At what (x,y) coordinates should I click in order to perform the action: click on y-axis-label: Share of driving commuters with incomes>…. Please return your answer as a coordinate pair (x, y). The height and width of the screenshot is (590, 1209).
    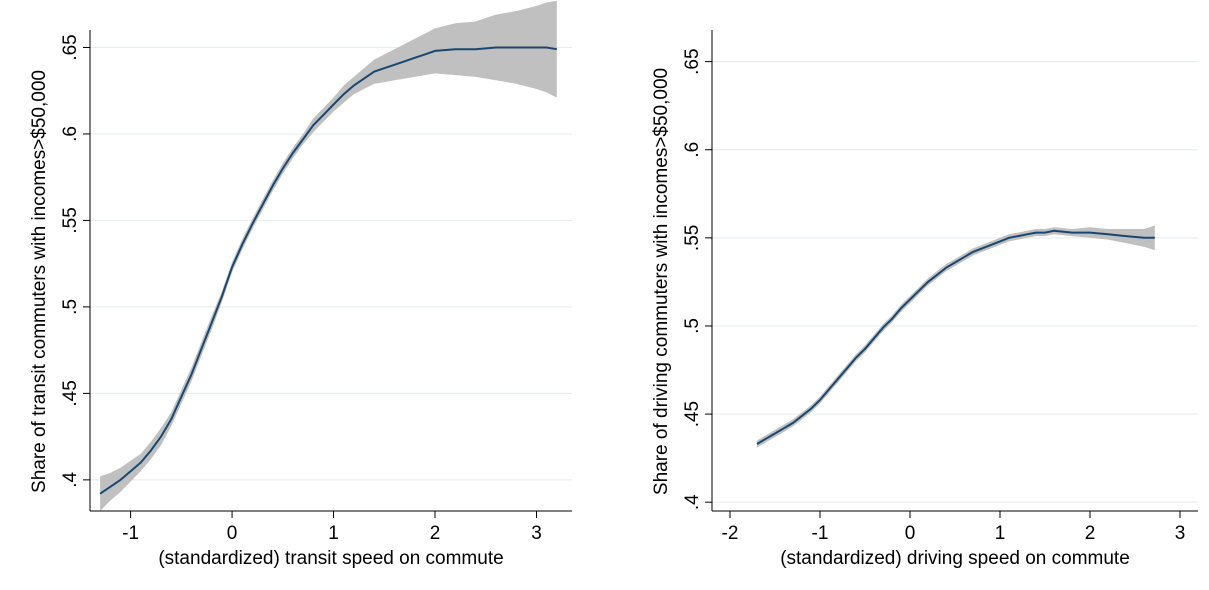
    Looking at the image, I should click on (661, 281).